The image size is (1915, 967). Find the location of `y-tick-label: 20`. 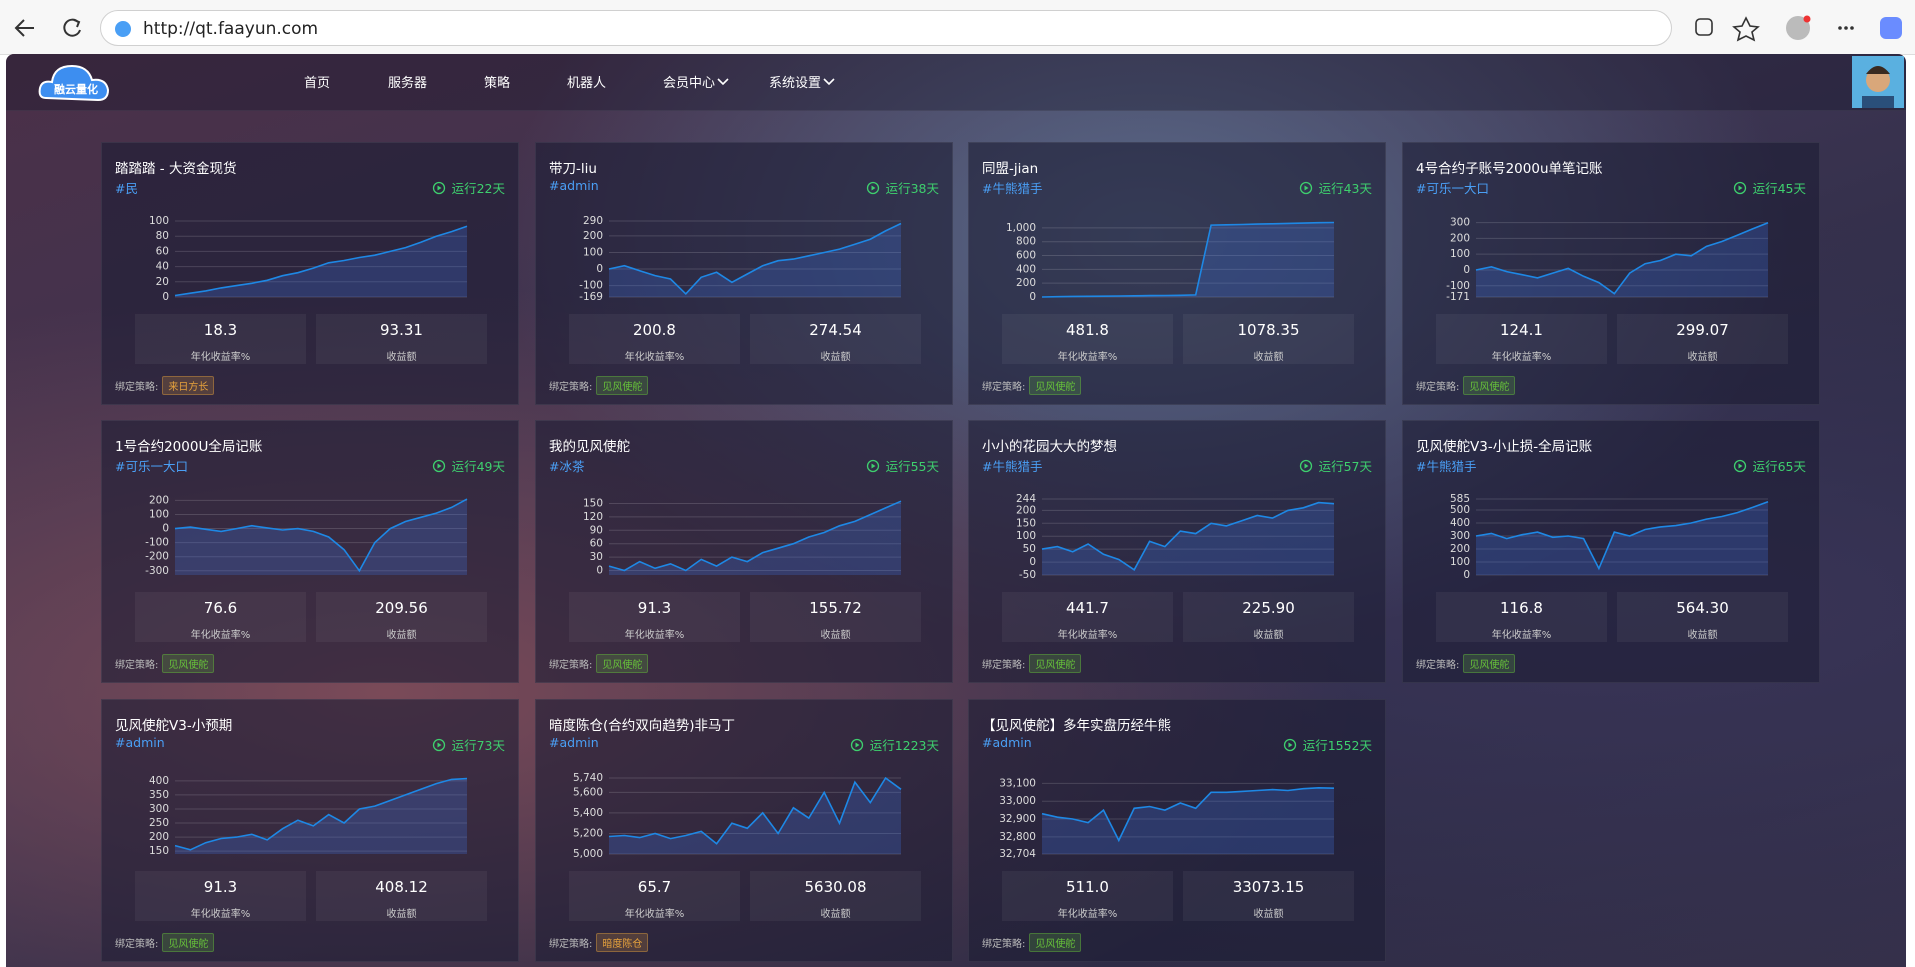

y-tick-label: 20 is located at coordinates (162, 282).